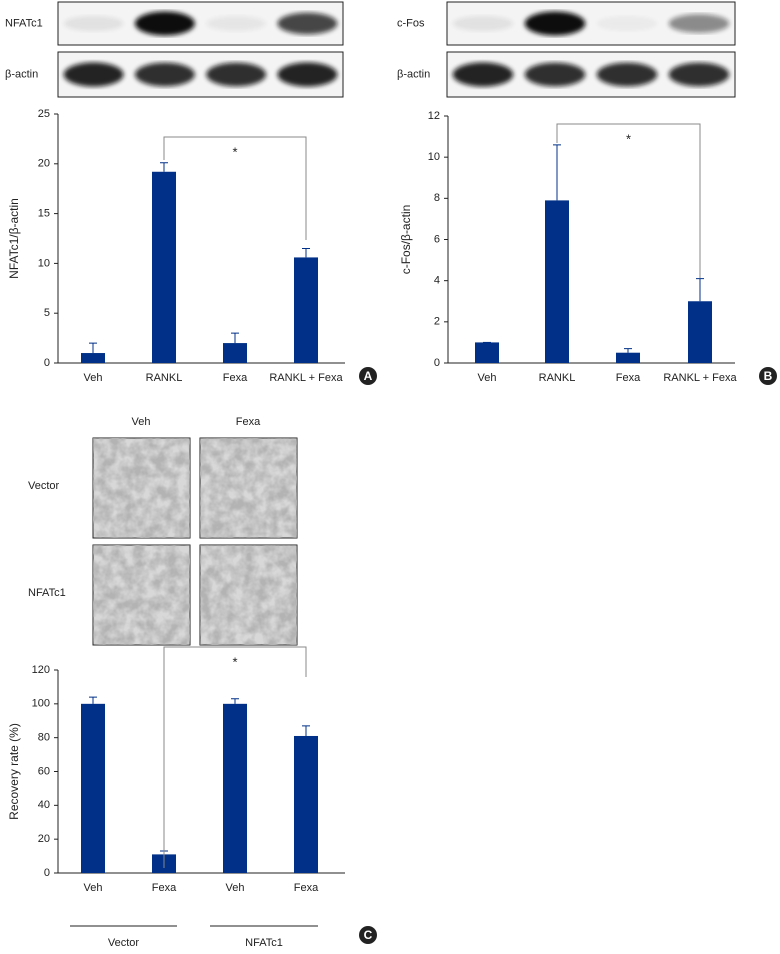 The height and width of the screenshot is (954, 780). What do you see at coordinates (141, 422) in the screenshot?
I see `image-column-label: Veh` at bounding box center [141, 422].